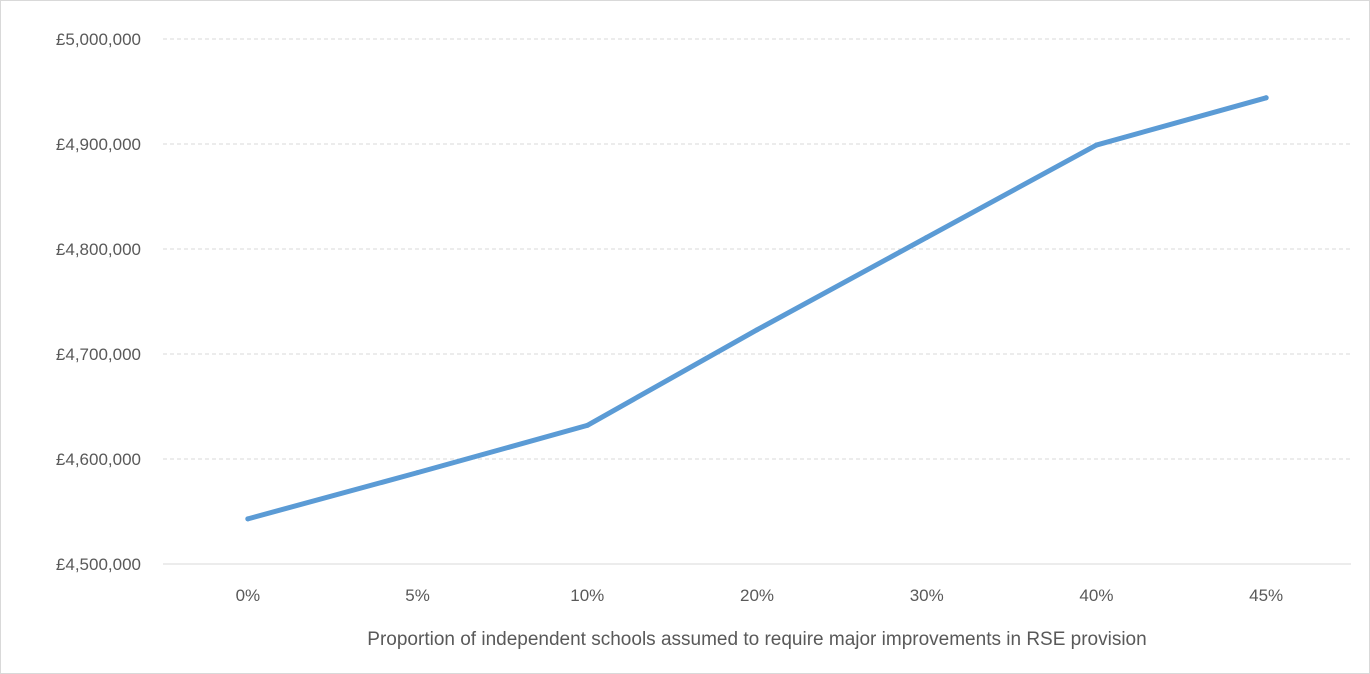 This screenshot has height=674, width=1370. Describe the element at coordinates (98, 249) in the screenshot. I see `y-tick-label: £4,800,000` at that location.